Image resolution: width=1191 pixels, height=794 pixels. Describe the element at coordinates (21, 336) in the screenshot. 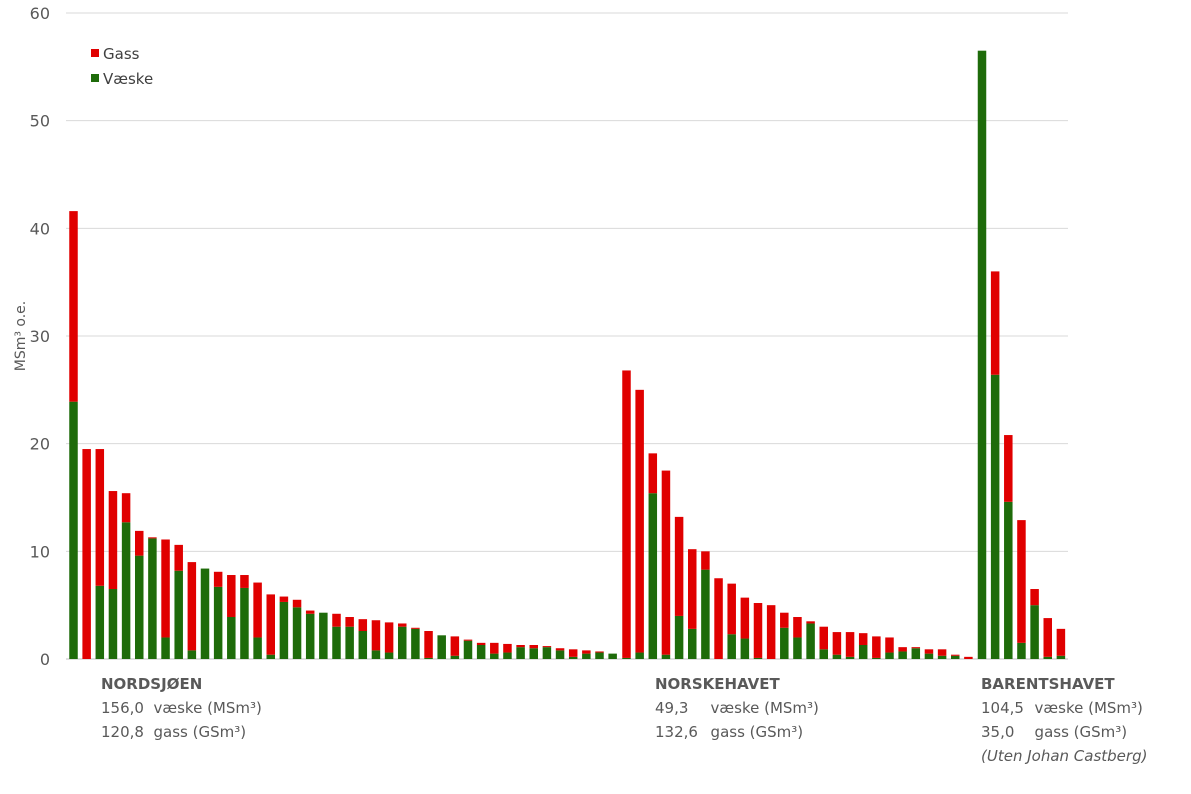

I see `y-axis-label: MSm³ o.e.` at that location.